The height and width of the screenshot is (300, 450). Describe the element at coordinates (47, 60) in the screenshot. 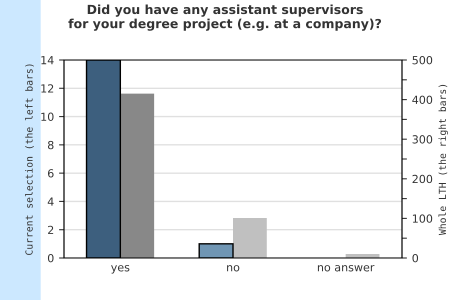

I see `y-tick-label: 14` at that location.